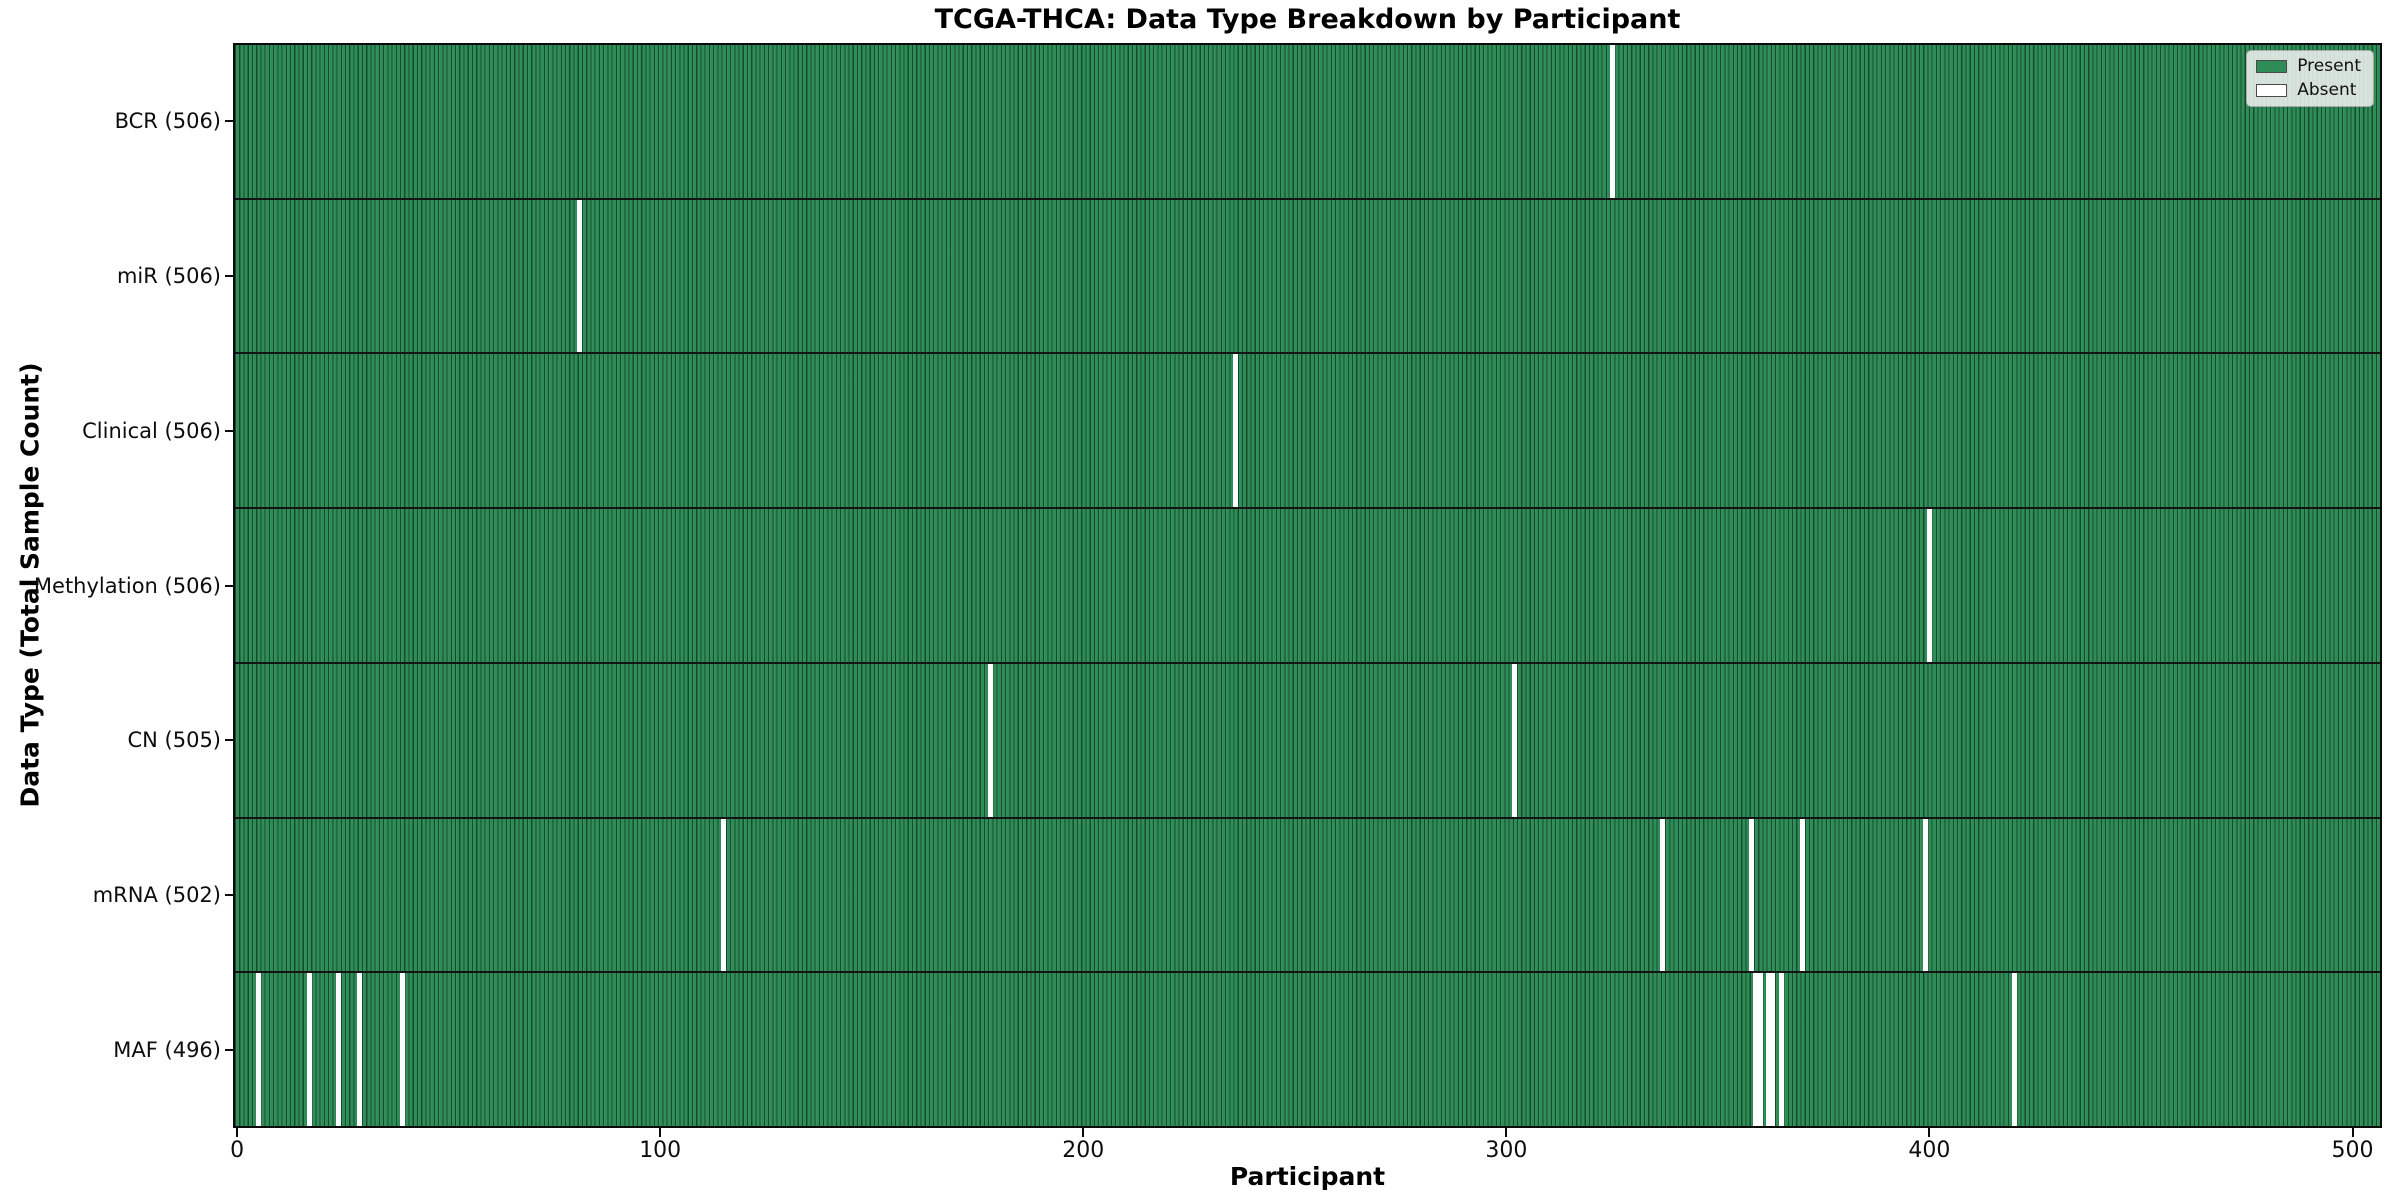 This screenshot has height=1200, width=2400. What do you see at coordinates (1307, 1049) in the screenshot?
I see `row-maf` at bounding box center [1307, 1049].